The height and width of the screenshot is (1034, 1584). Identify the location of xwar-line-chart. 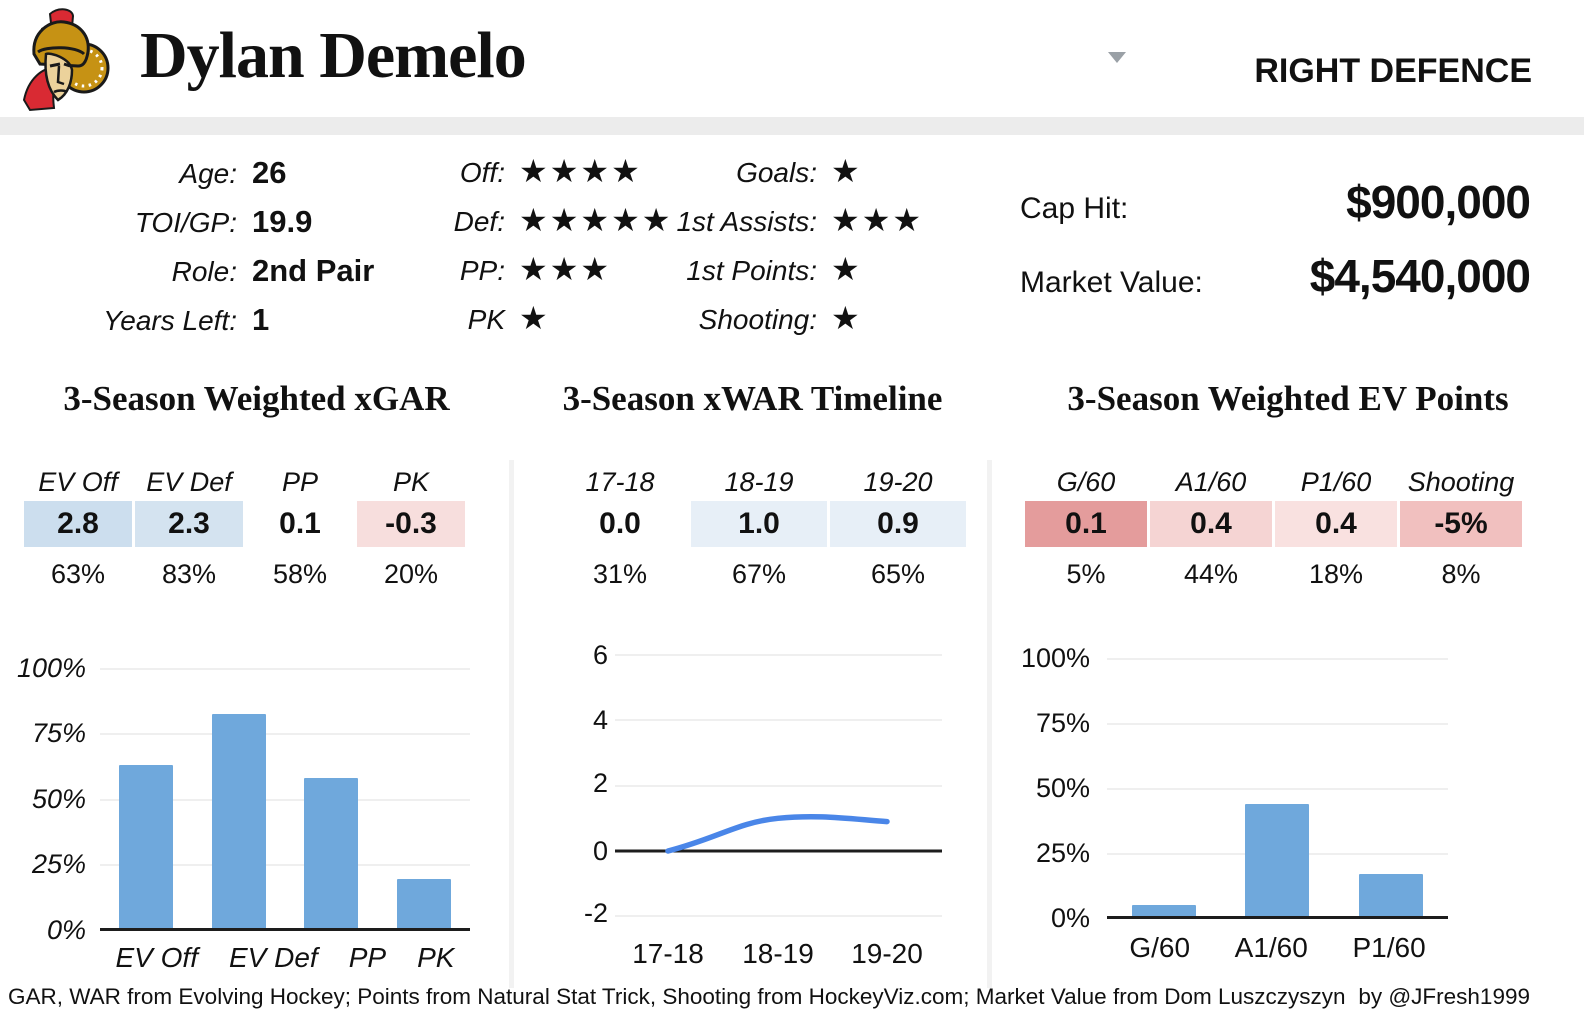
(778, 785).